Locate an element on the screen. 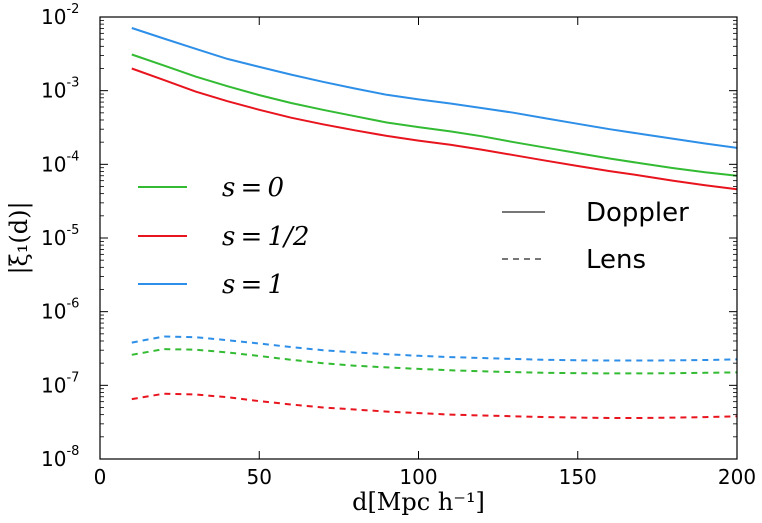 The width and height of the screenshot is (762, 523). y-tick-label-0: 10⁻⁸ is located at coordinates (60, 457).